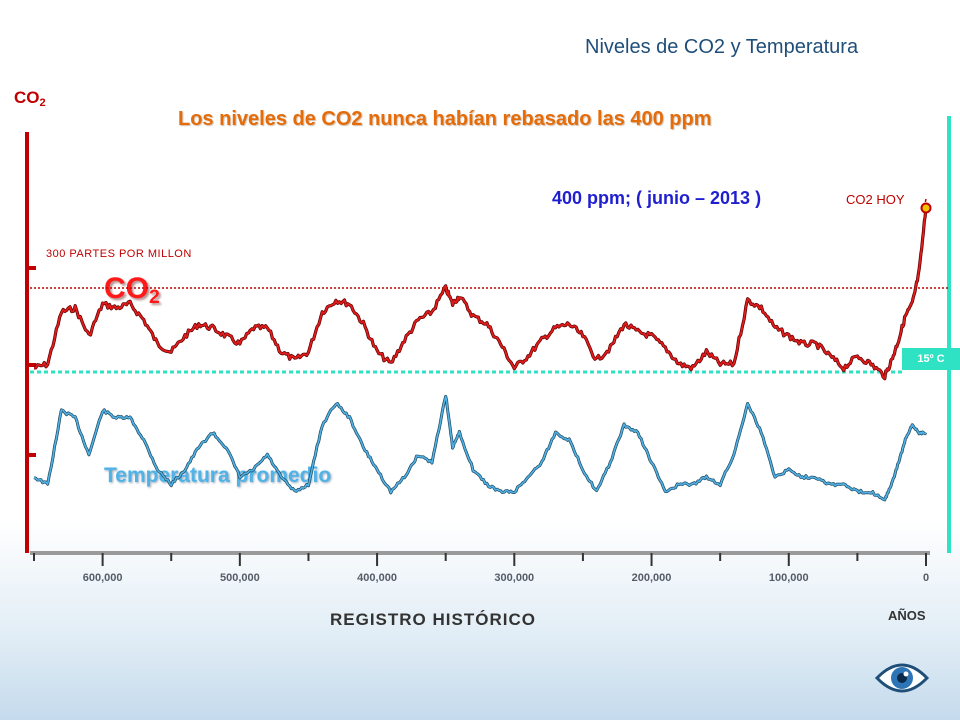 This screenshot has width=960, height=720. I want to click on x-tick-label: 300,000, so click(514, 578).